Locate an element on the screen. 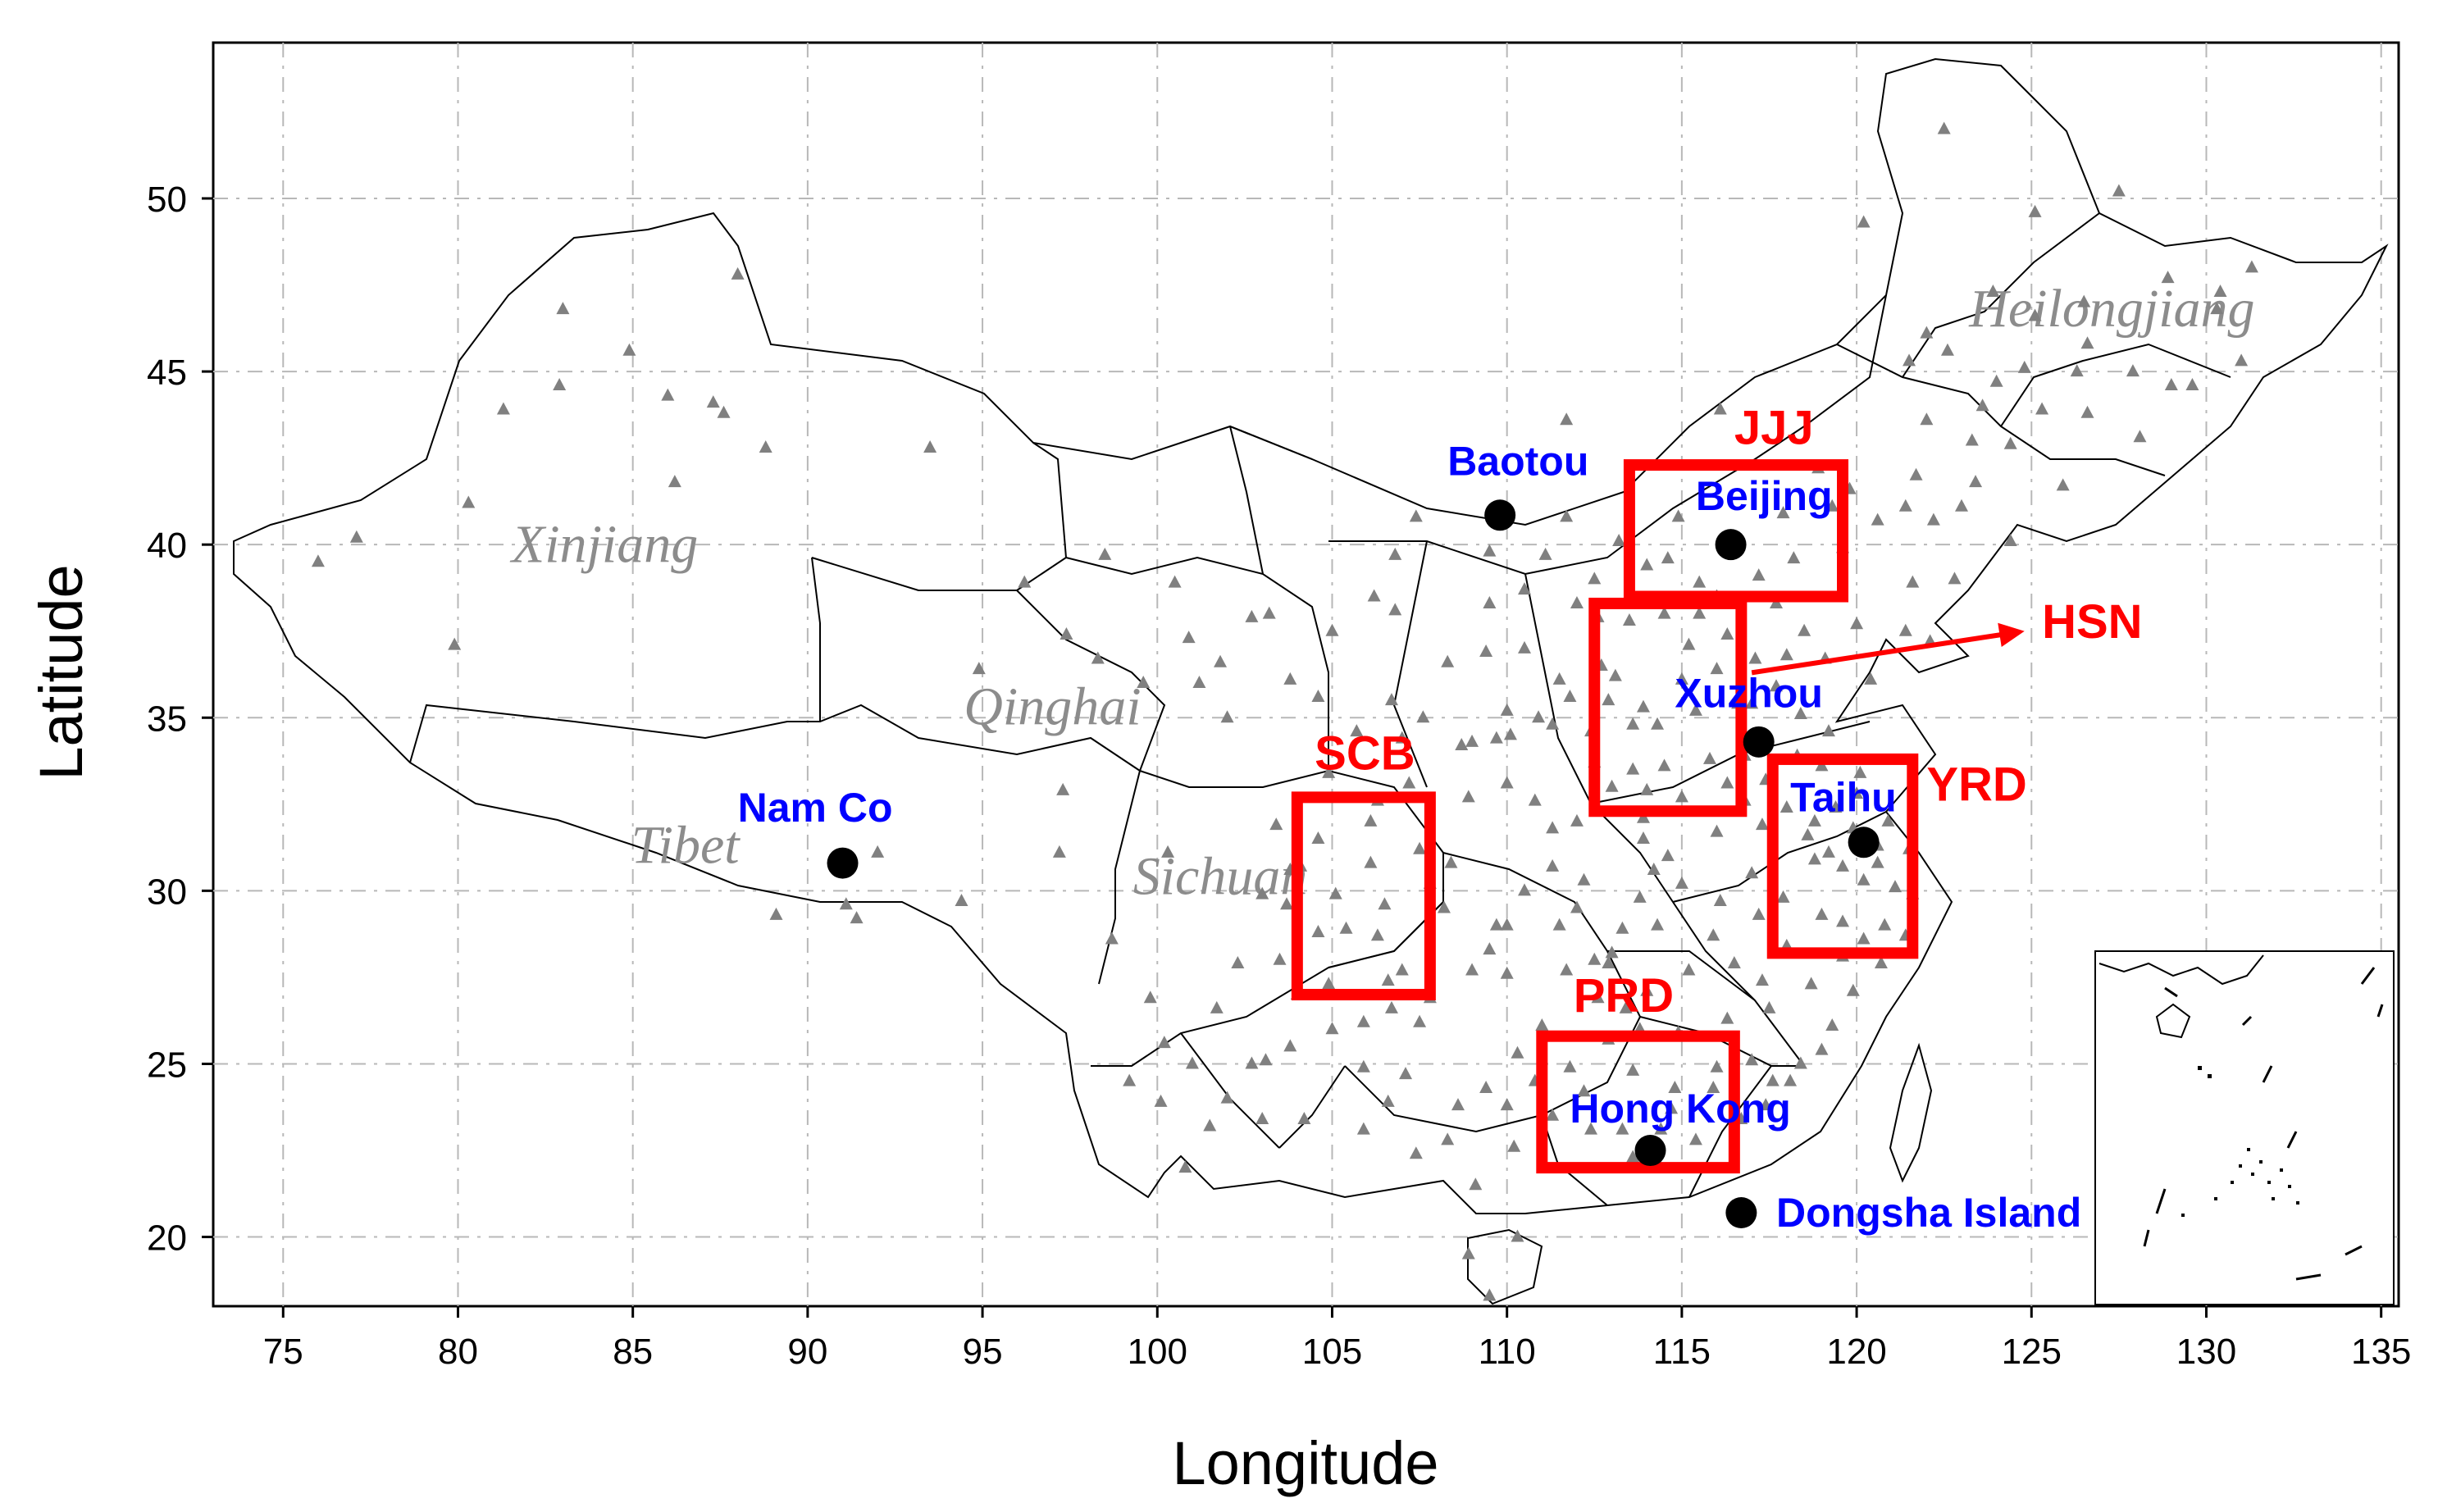 This screenshot has height=1512, width=2438. taiwan-outline is located at coordinates (1911, 1112).